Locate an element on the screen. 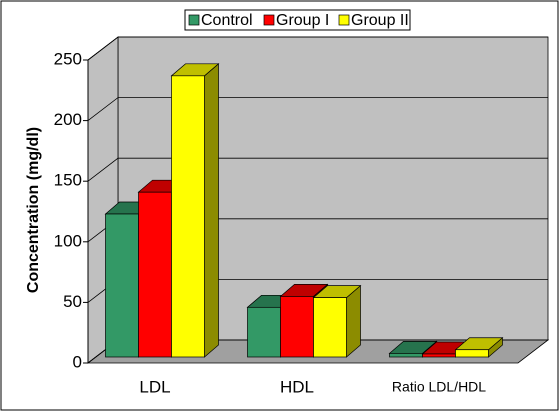 This screenshot has height=412, width=560. x-tick-label: Ratio LDL/HDL is located at coordinates (439, 387).